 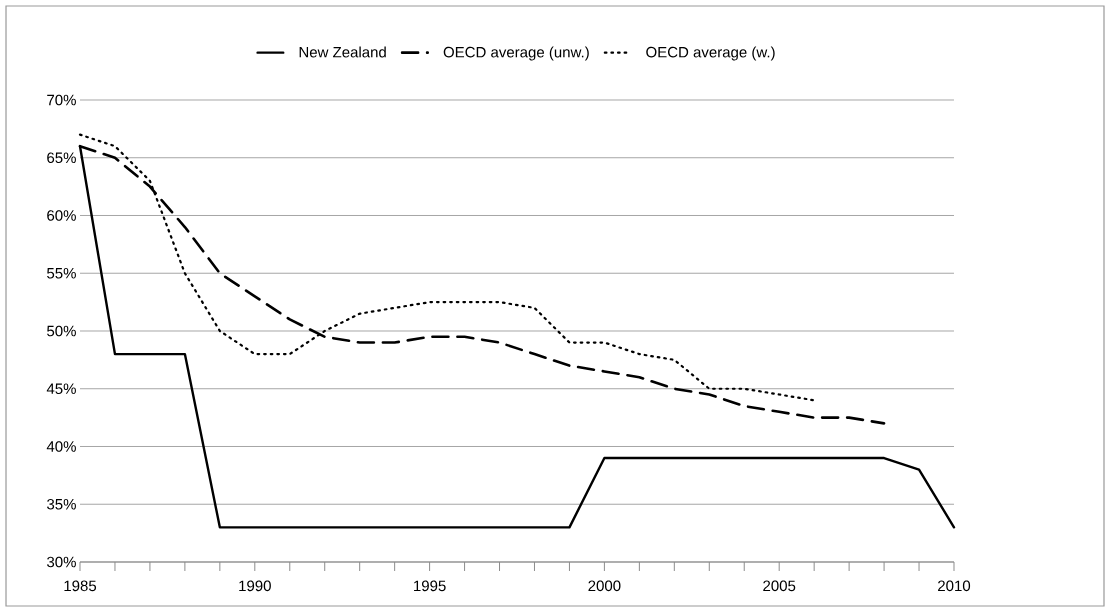 I want to click on legend-label: OECD average (w.), so click(x=710, y=53).